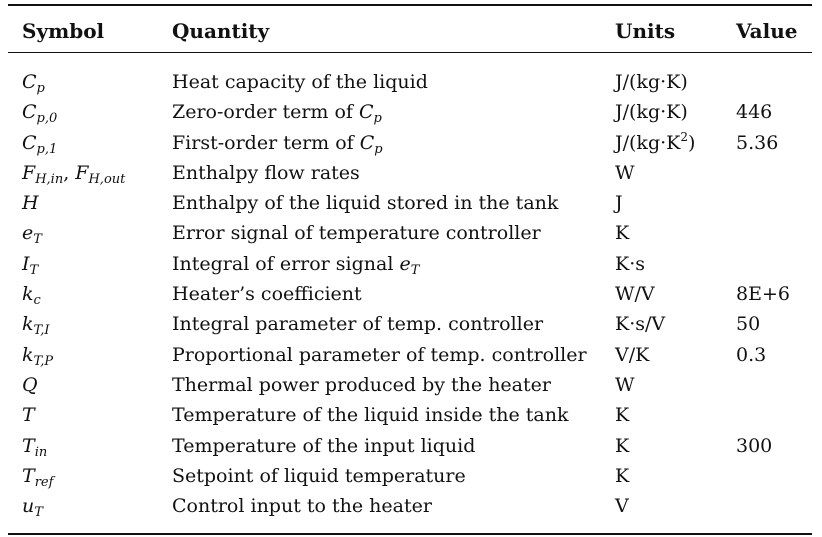 This screenshot has width=822, height=537. I want to click on symbol: T, so click(28, 415).